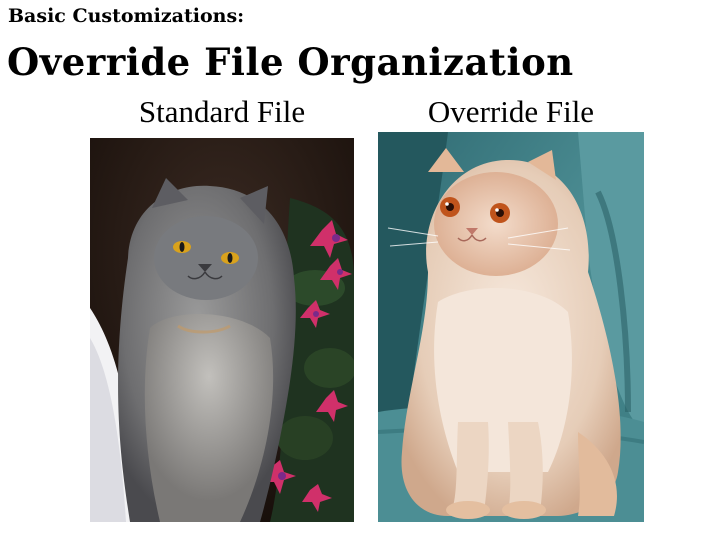 Image resolution: width=720 pixels, height=540 pixels. I want to click on slide-title: Override File Organization, so click(290, 62).